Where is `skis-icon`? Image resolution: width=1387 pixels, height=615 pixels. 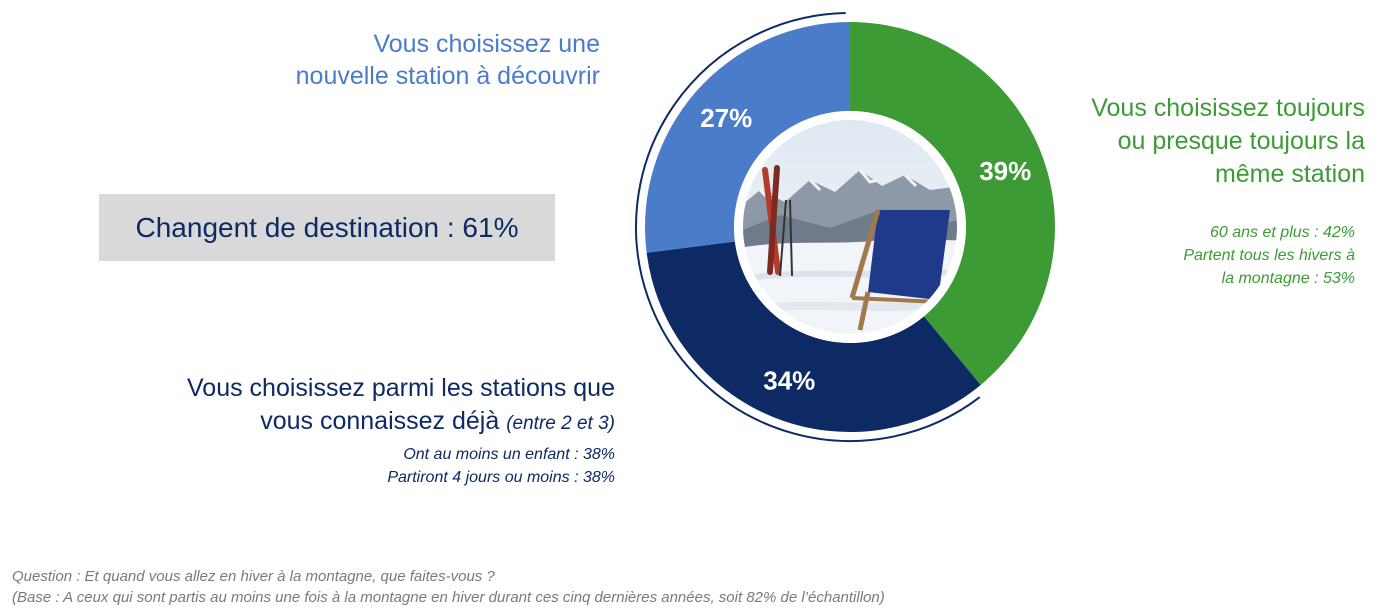 skis-icon is located at coordinates (777, 221).